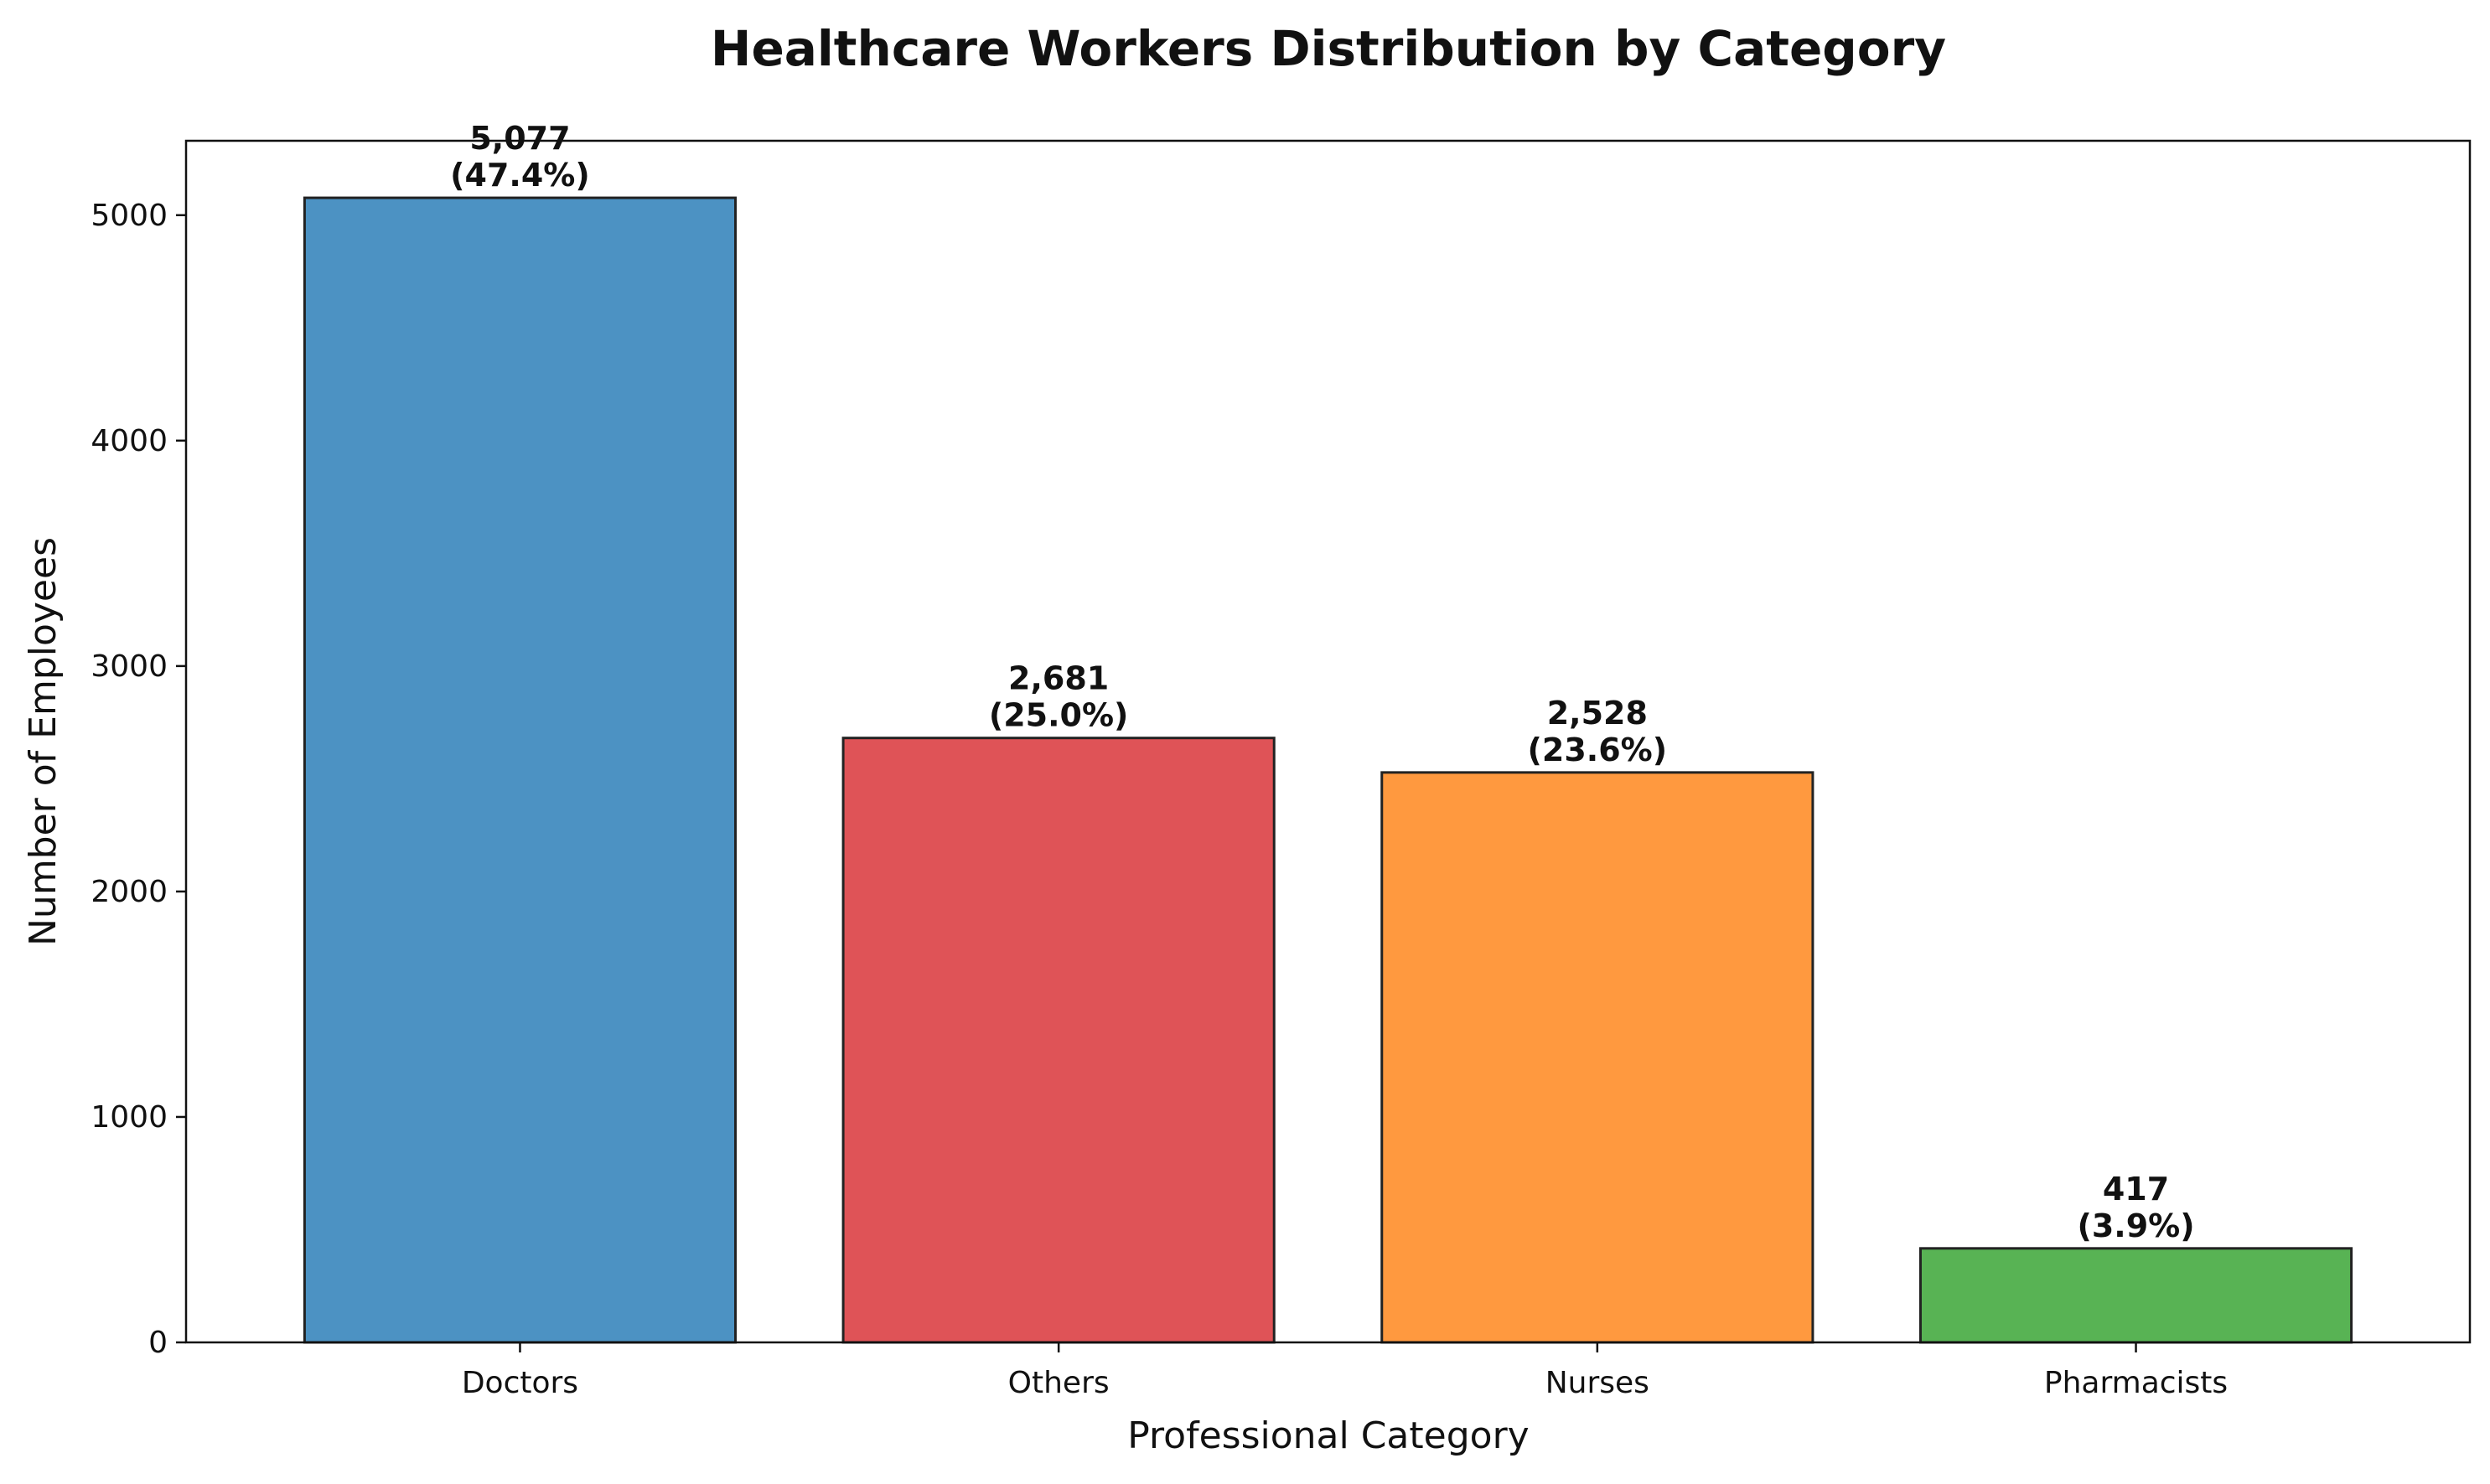 The width and height of the screenshot is (2490, 1484). I want to click on y-tick-label-5000: 5000, so click(129, 216).